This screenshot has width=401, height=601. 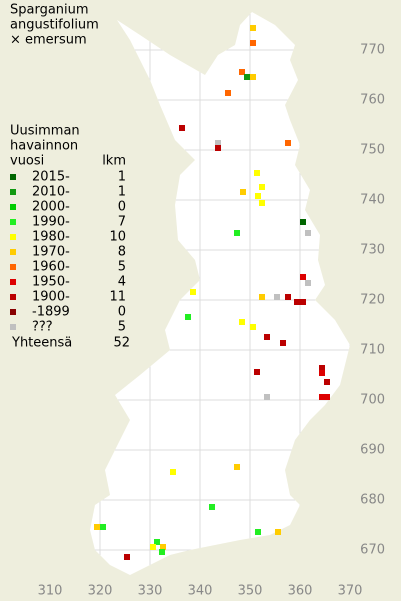 I want to click on legend-count: 4, so click(x=122, y=282).